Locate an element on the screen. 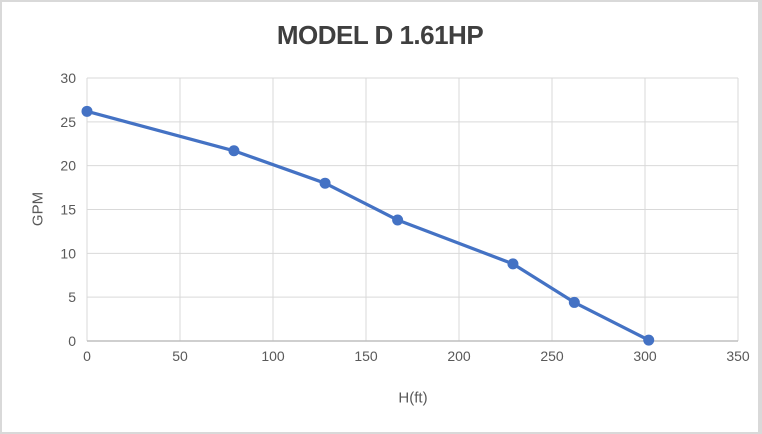 The width and height of the screenshot is (762, 434). y-tick-label: 30 is located at coordinates (68, 78).